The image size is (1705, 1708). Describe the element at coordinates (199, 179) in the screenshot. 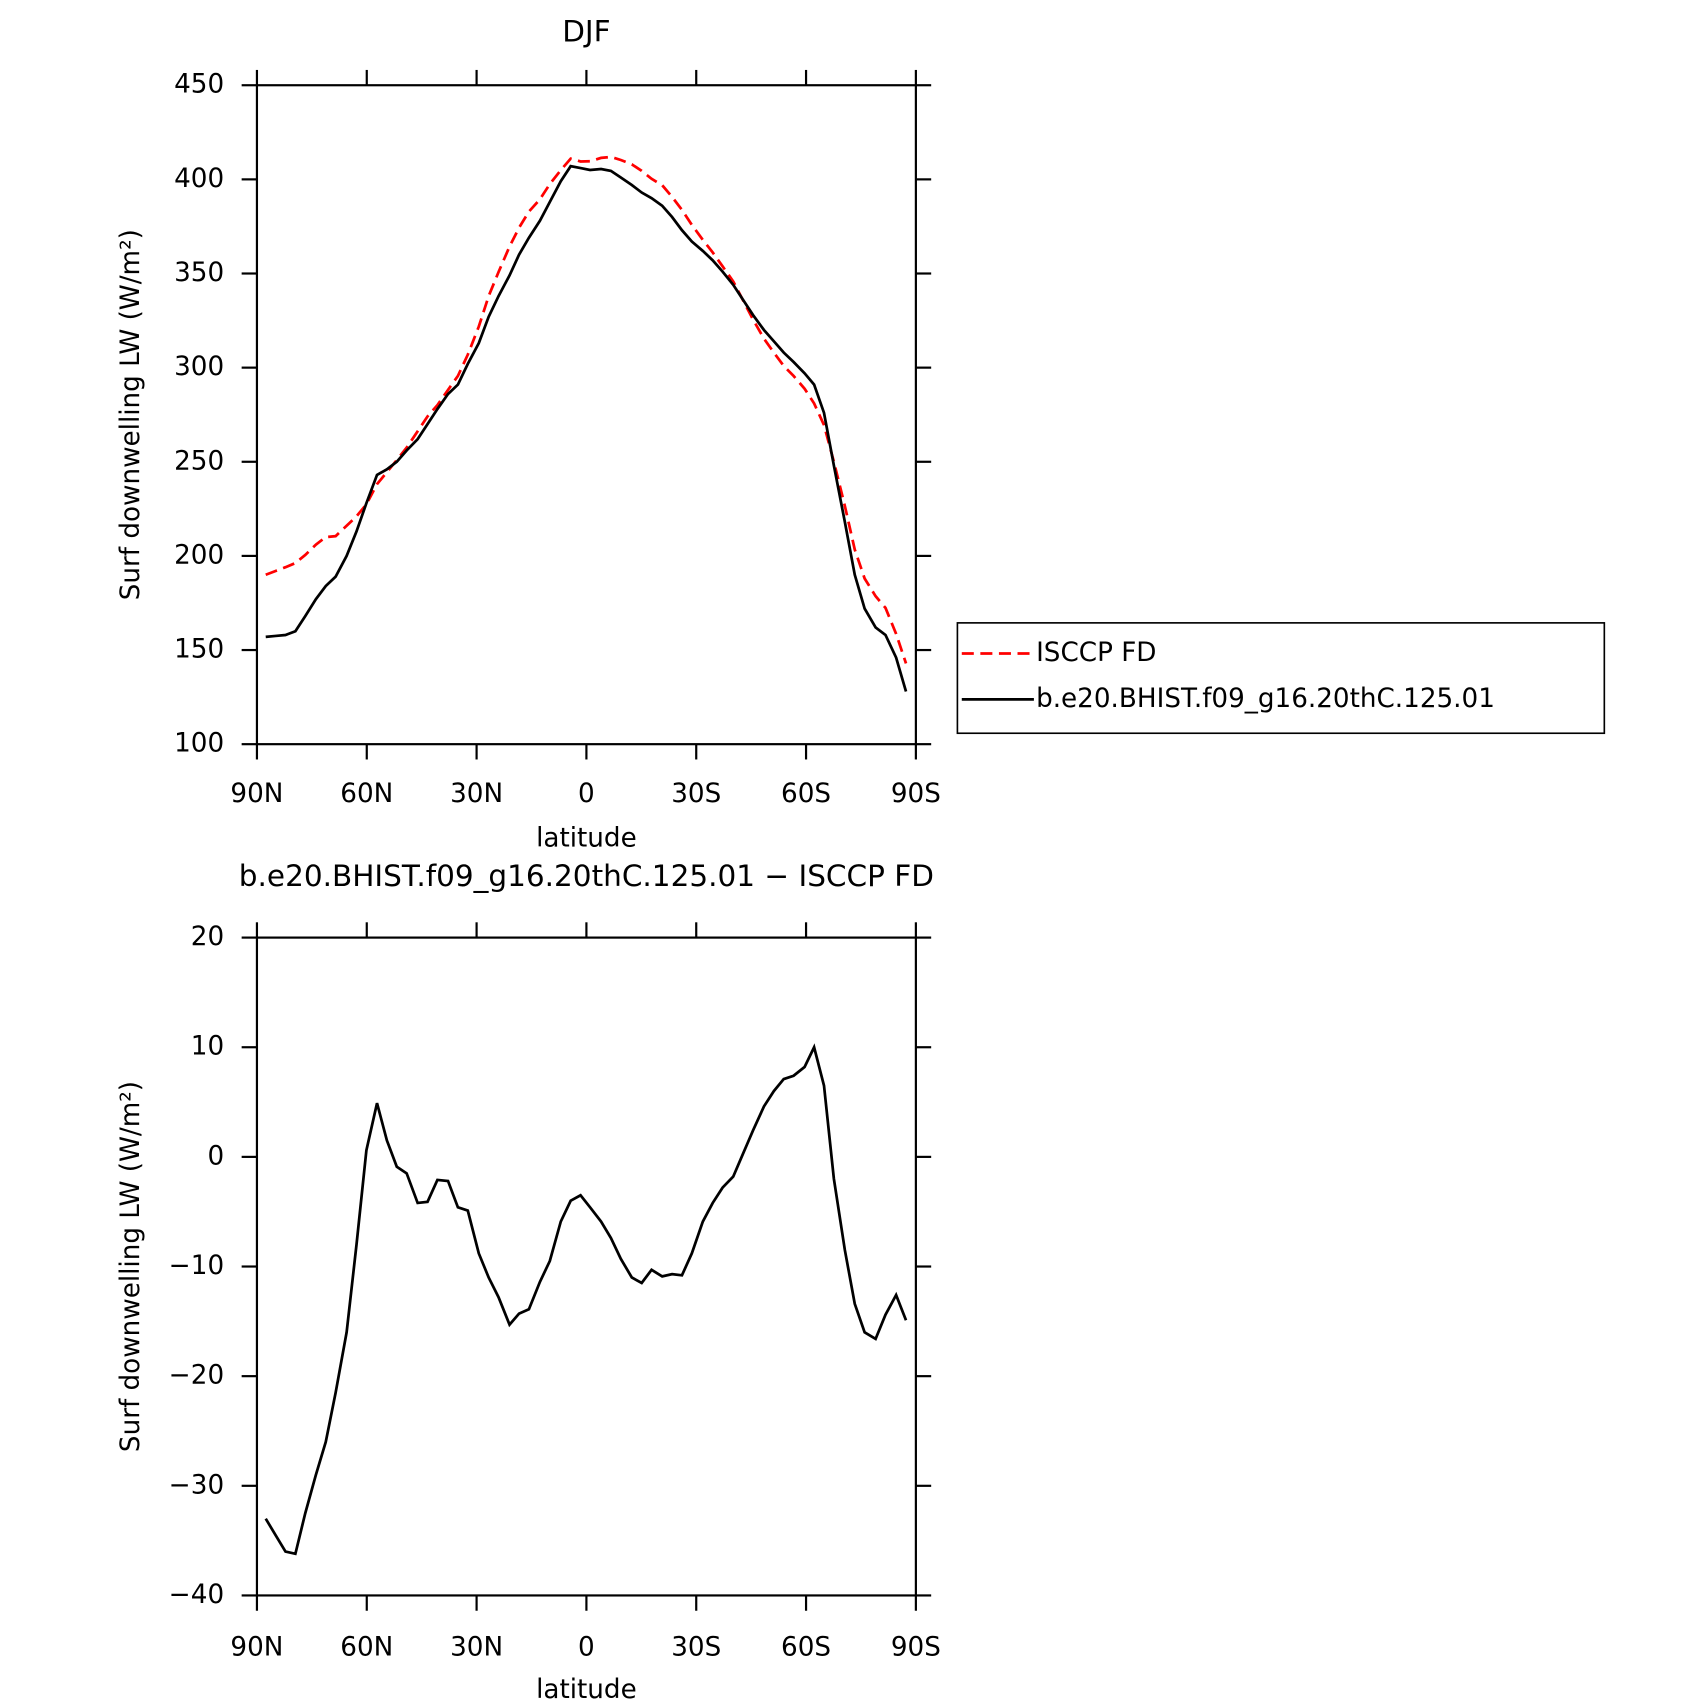

I see `y-tick-label: 400` at that location.